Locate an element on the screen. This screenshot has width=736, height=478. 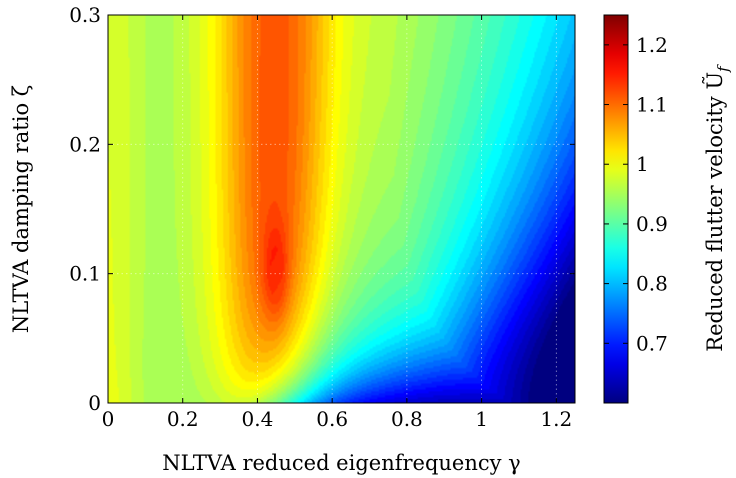
colorbar-ticks: 0.7 0.8 0.9 1 1.1 1.2 is located at coordinates (636, 194).